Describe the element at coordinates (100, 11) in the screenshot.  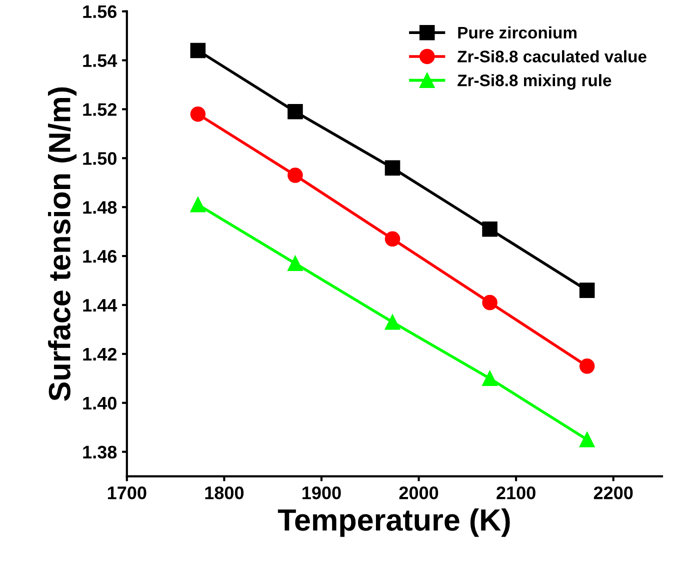
I see `y-tick-label: 1.56` at that location.